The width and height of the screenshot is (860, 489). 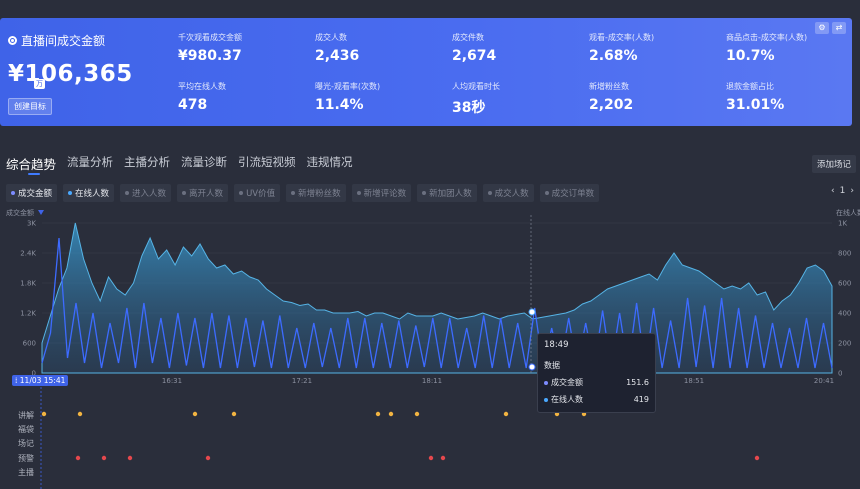 I want to click on hero-title: 直播间成交金额, so click(x=70, y=40).